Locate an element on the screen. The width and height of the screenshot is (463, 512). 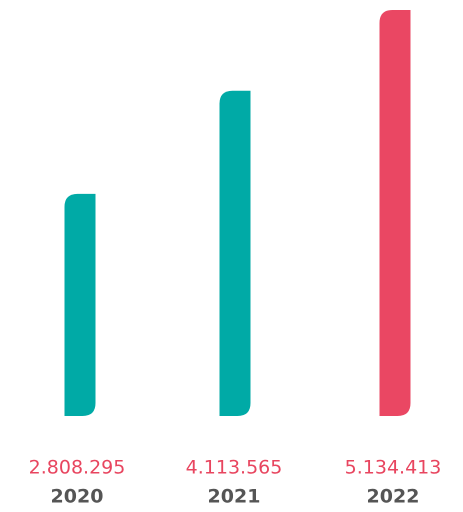
value-label: 4.113.565 is located at coordinates (234, 468).